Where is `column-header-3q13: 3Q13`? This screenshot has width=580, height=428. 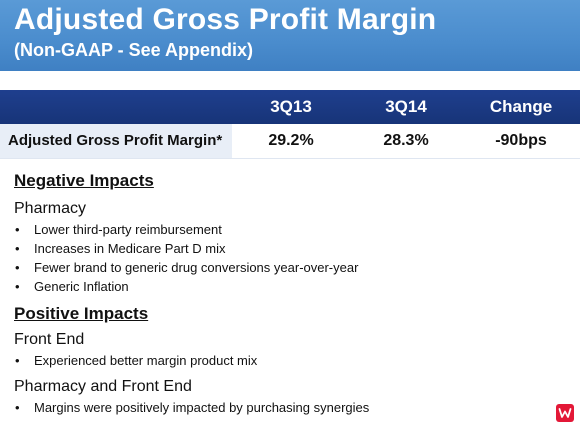
column-header-3q13: 3Q13 is located at coordinates (291, 106).